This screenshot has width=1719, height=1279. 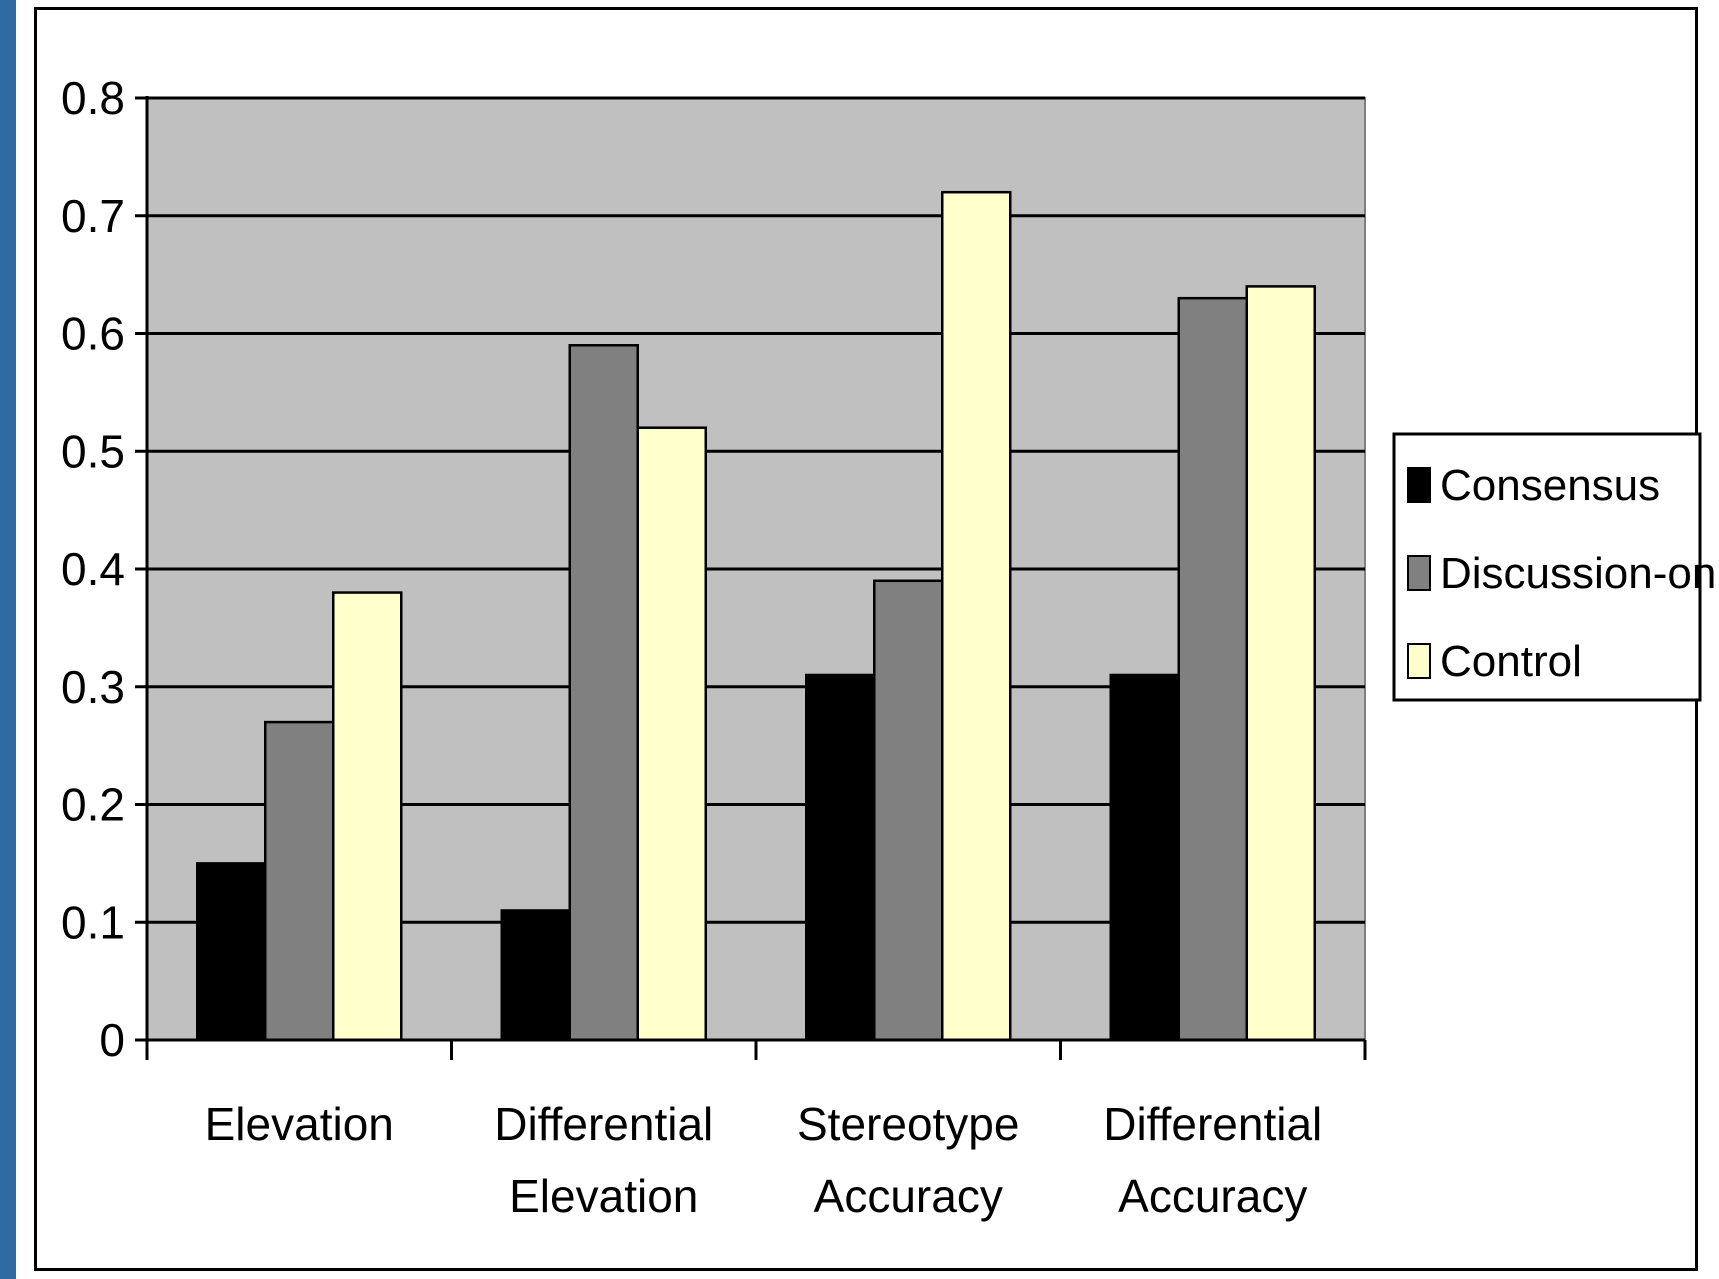 I want to click on y-tick-label: 0.4, so click(x=93, y=569).